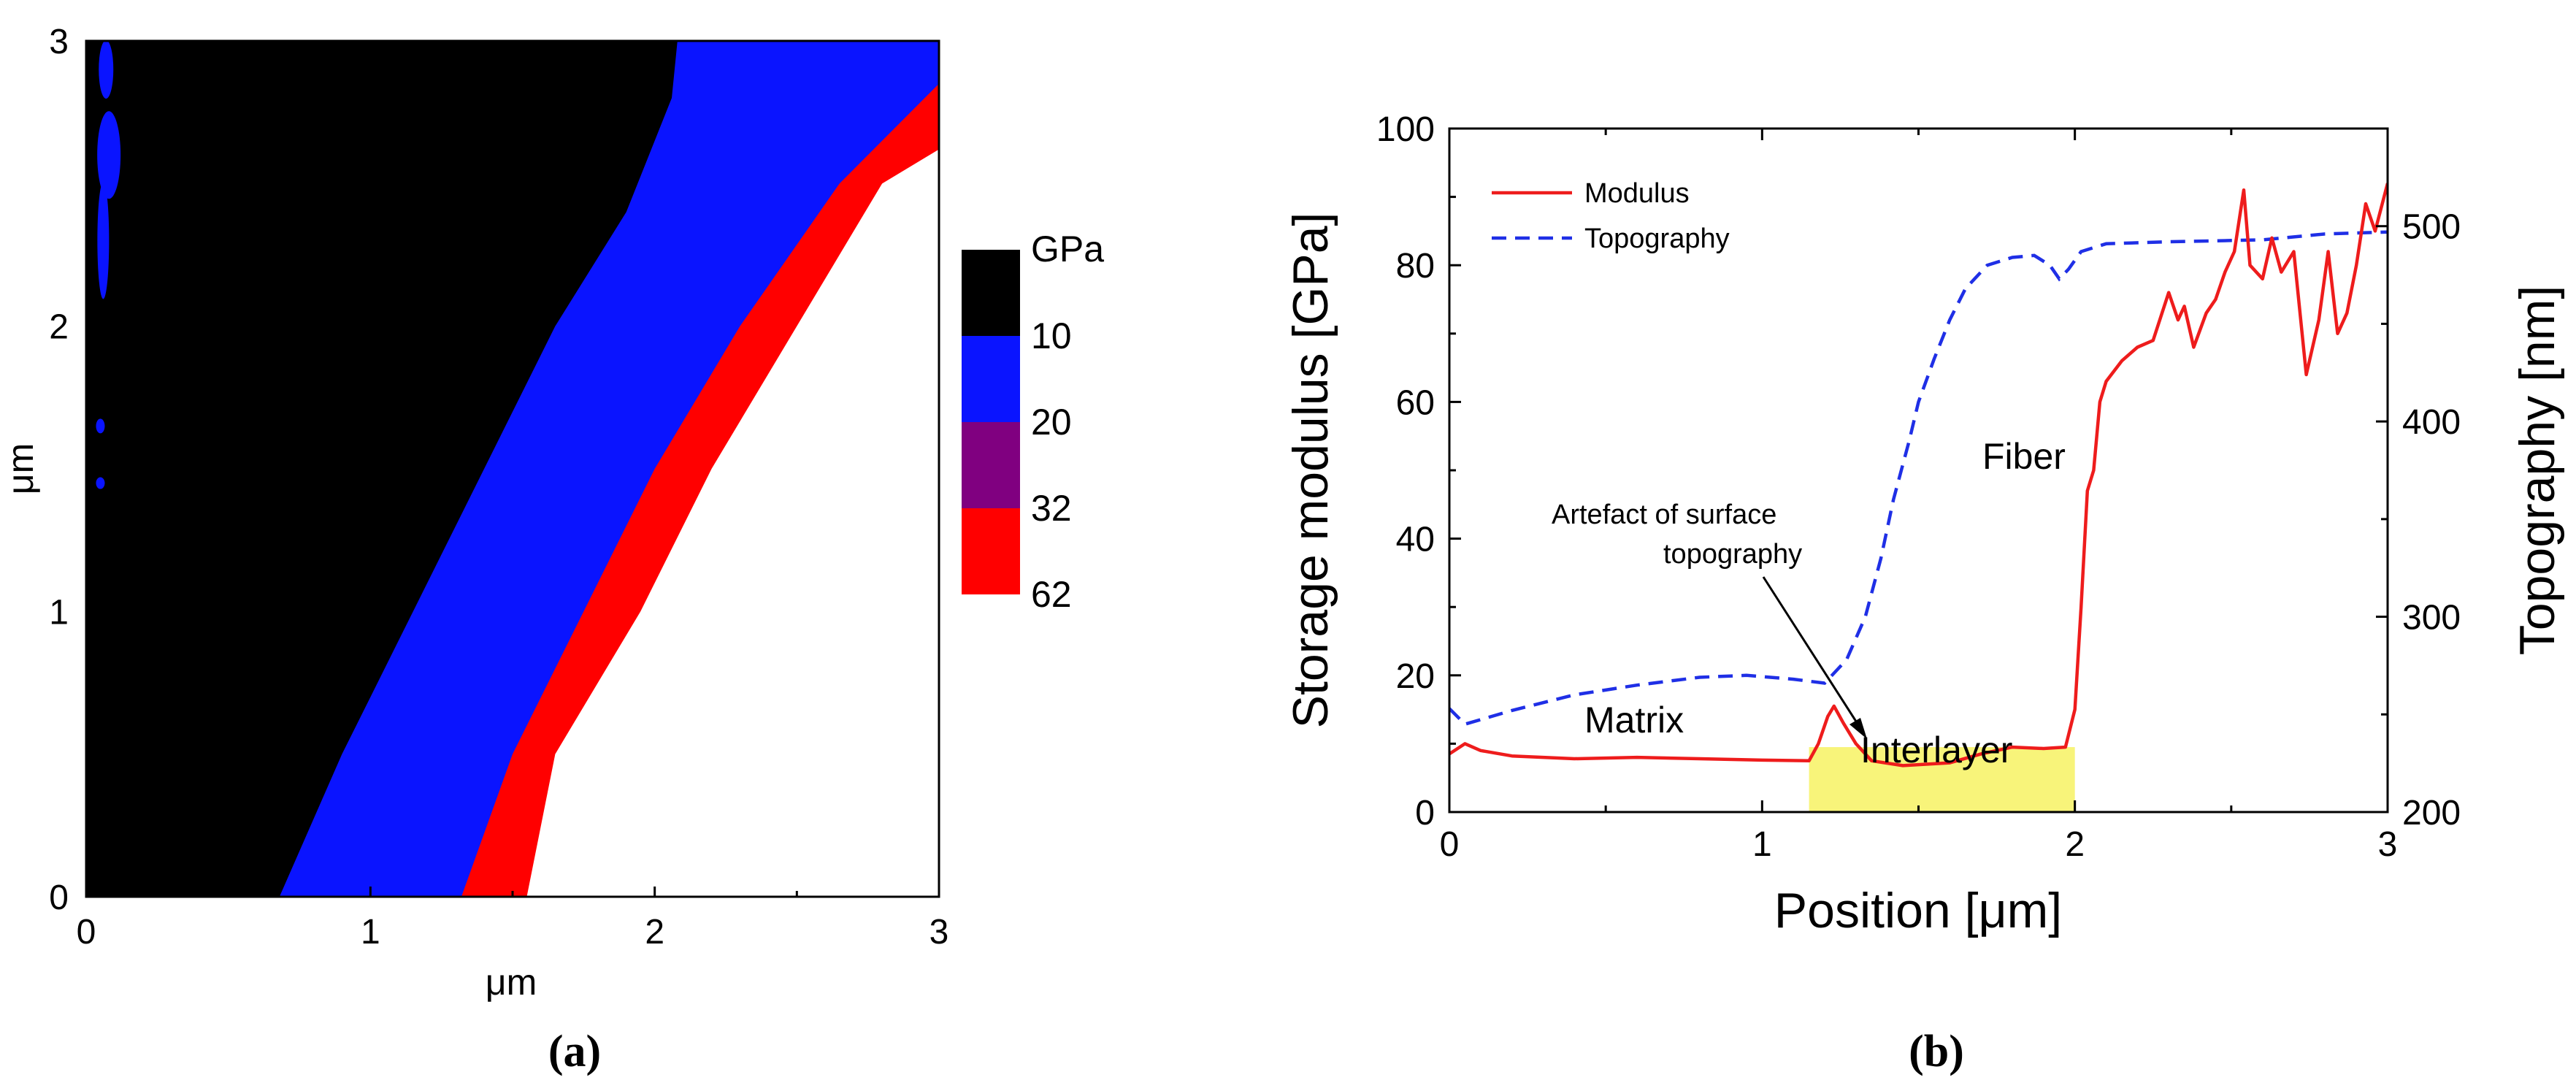 The width and height of the screenshot is (2576, 1091). What do you see at coordinates (1415, 676) in the screenshot?
I see `b-ytick-label: 20` at bounding box center [1415, 676].